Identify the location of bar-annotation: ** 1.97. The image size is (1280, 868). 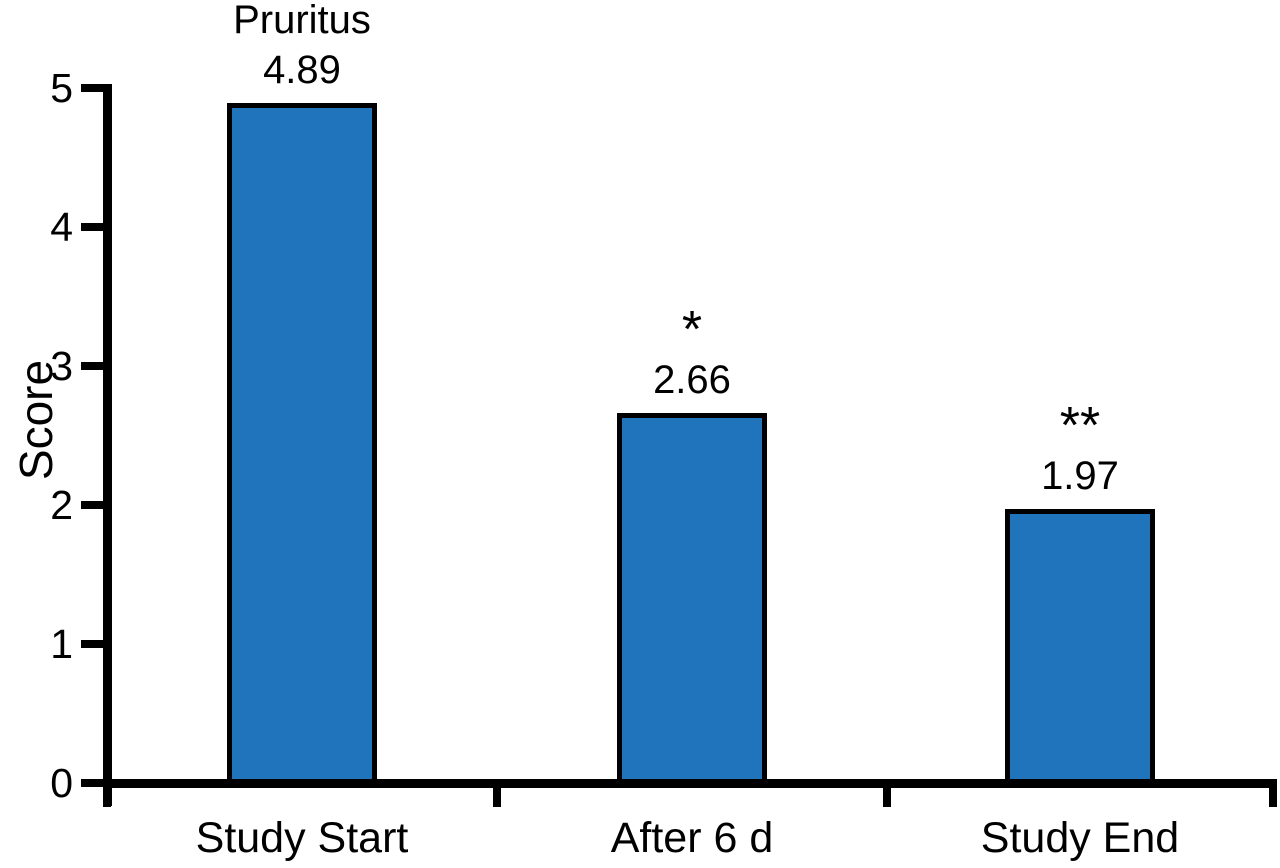
(1080, 449).